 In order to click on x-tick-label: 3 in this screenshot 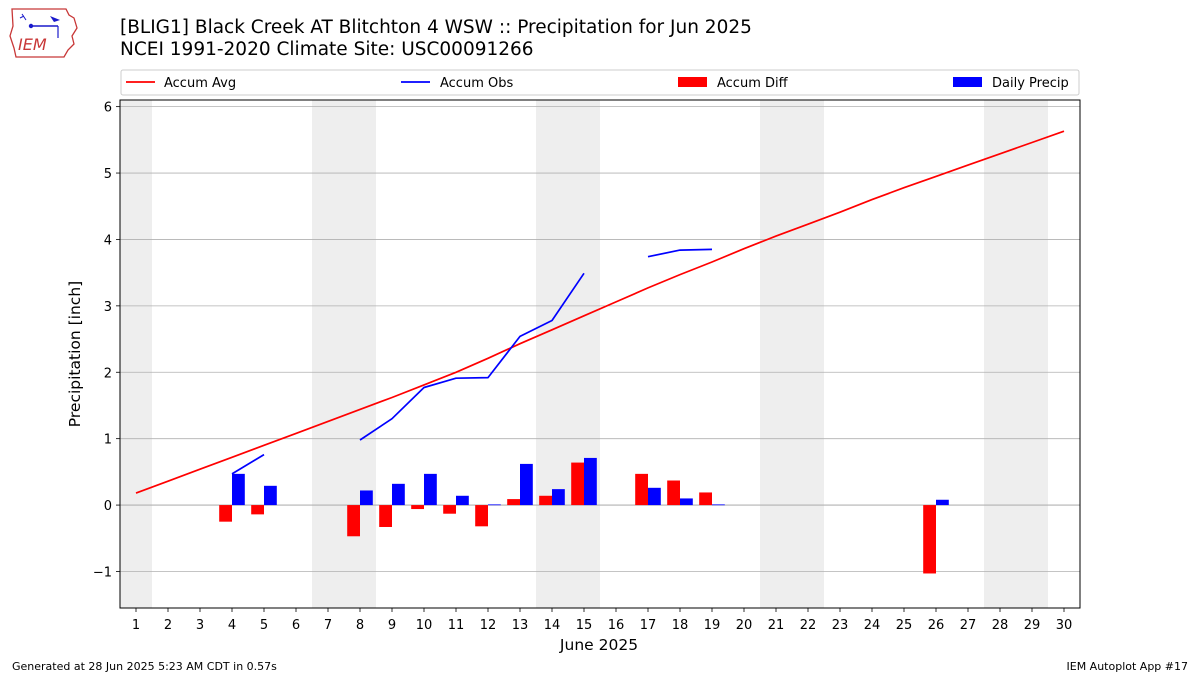, I will do `click(200, 625)`.